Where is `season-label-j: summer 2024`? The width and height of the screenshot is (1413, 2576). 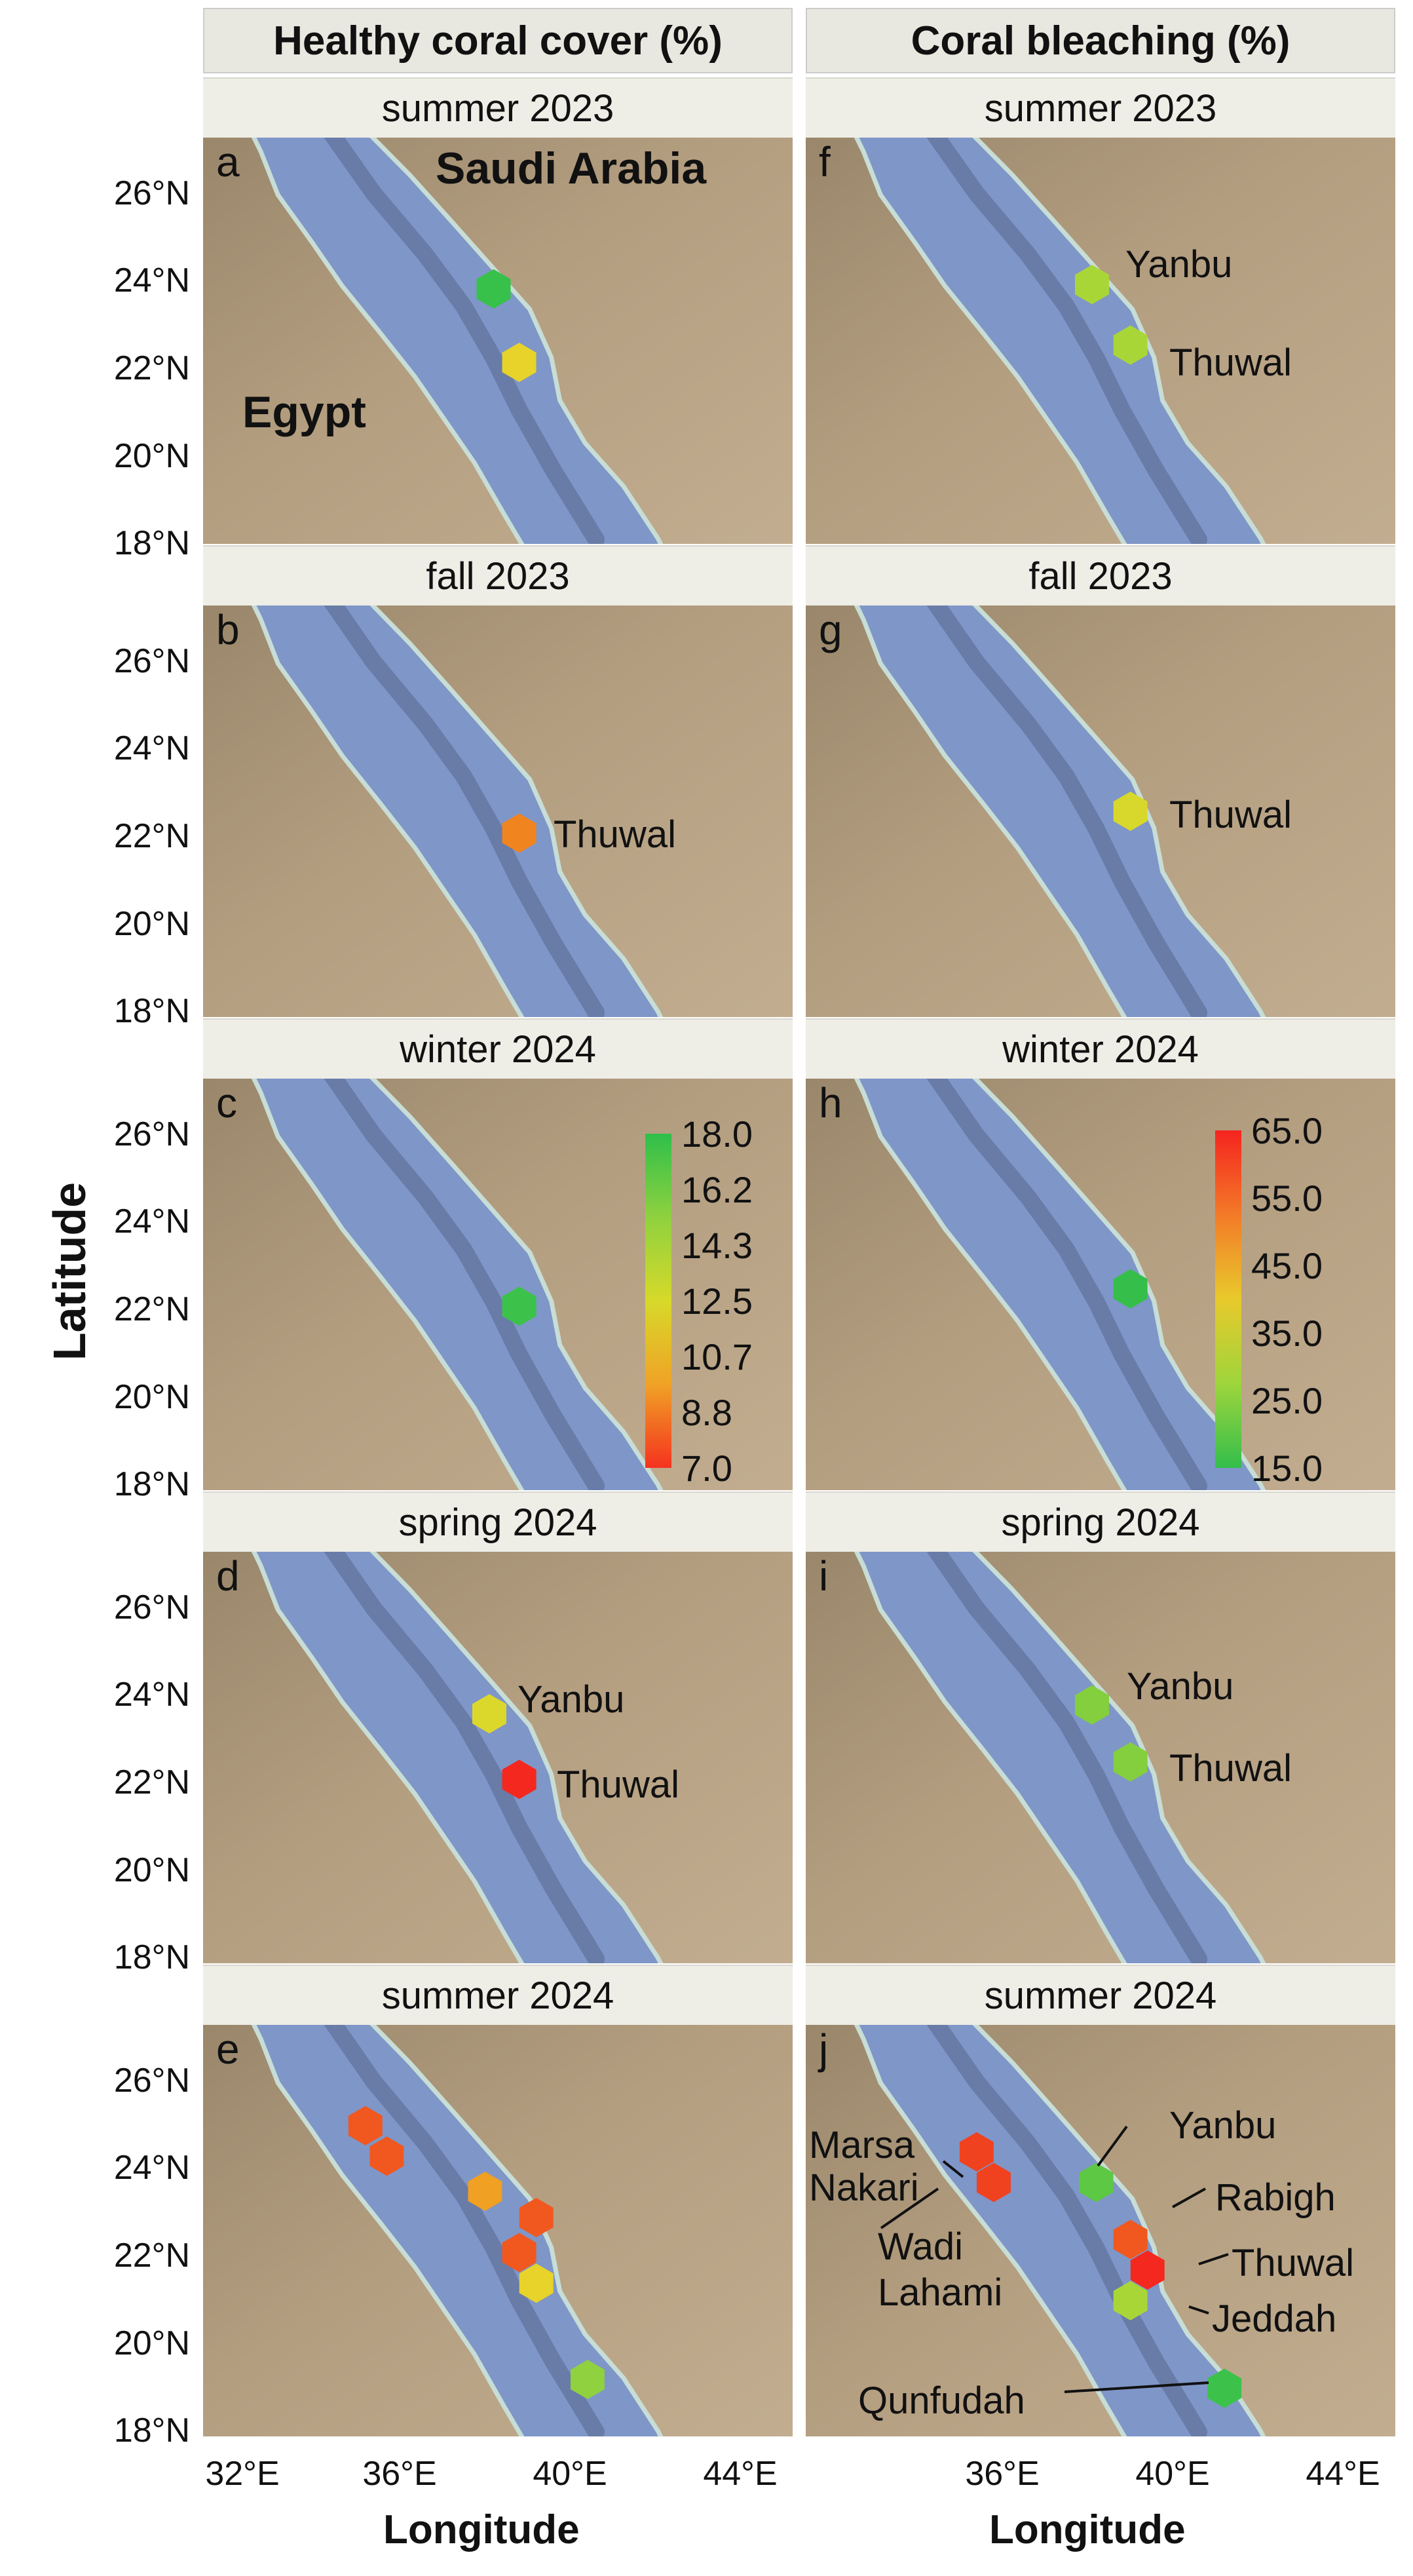 season-label-j: summer 2024 is located at coordinates (1100, 1995).